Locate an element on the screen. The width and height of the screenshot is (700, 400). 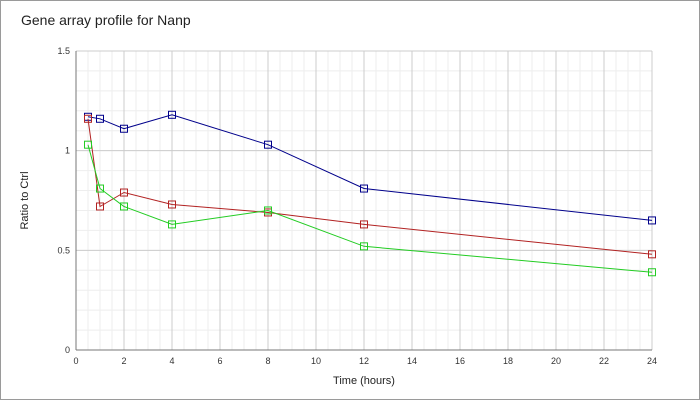
y-tick-label: 1 is located at coordinates (67, 151).